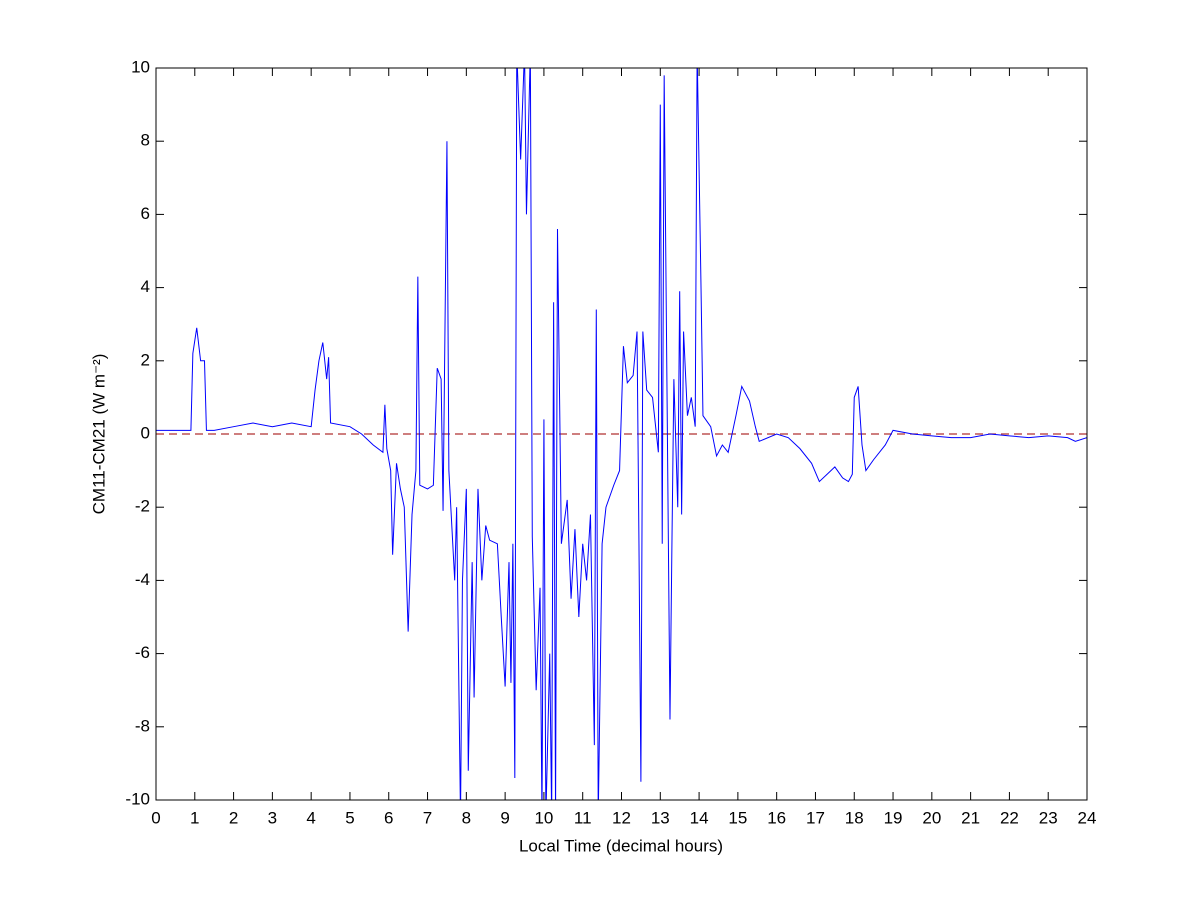  I want to click on x-tick-label: 7, so click(427, 817).